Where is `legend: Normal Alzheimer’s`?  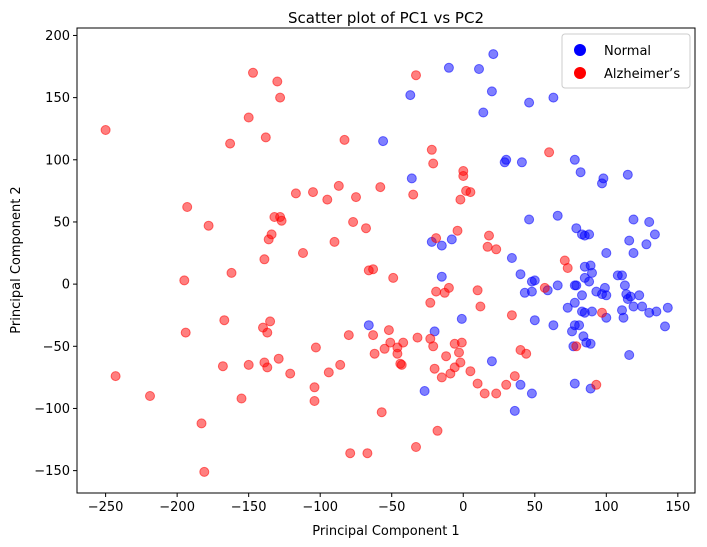 legend: Normal Alzheimer’s is located at coordinates (626, 61).